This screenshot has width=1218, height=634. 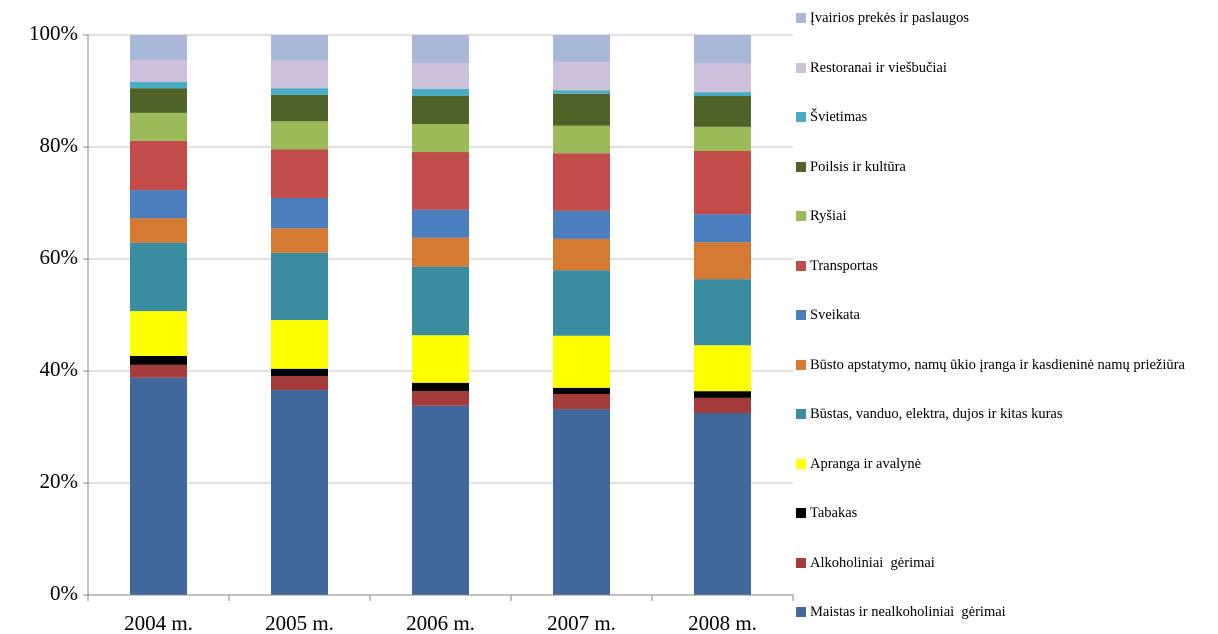 I want to click on legend-label: Alkoholiniai gėrimai, so click(x=872, y=562).